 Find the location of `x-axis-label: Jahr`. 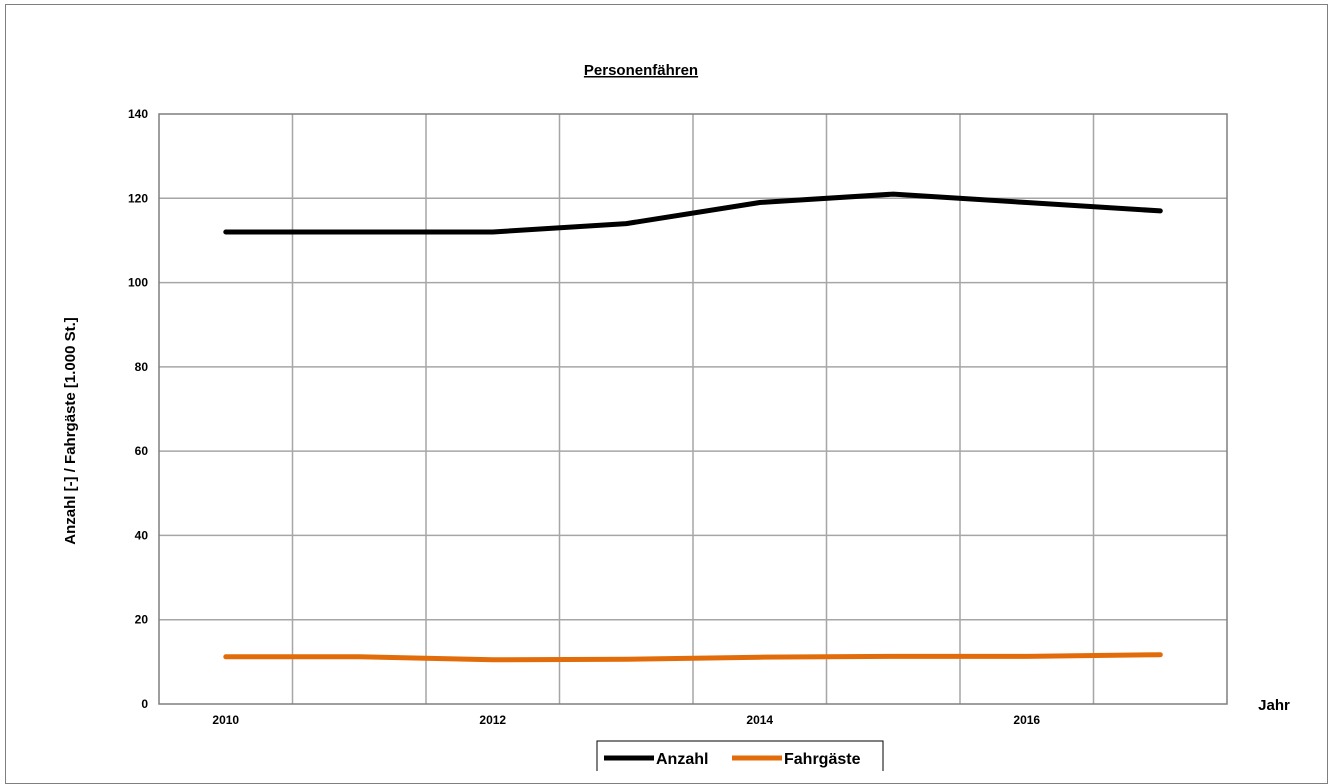

x-axis-label: Jahr is located at coordinates (1274, 705).